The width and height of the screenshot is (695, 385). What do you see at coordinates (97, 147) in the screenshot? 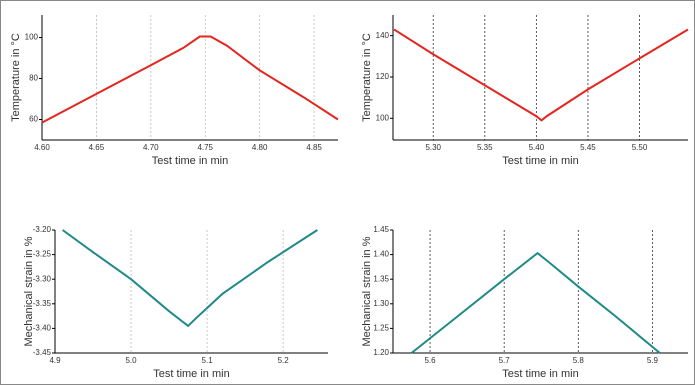
I see `x-tick-label: 4.65` at bounding box center [97, 147].